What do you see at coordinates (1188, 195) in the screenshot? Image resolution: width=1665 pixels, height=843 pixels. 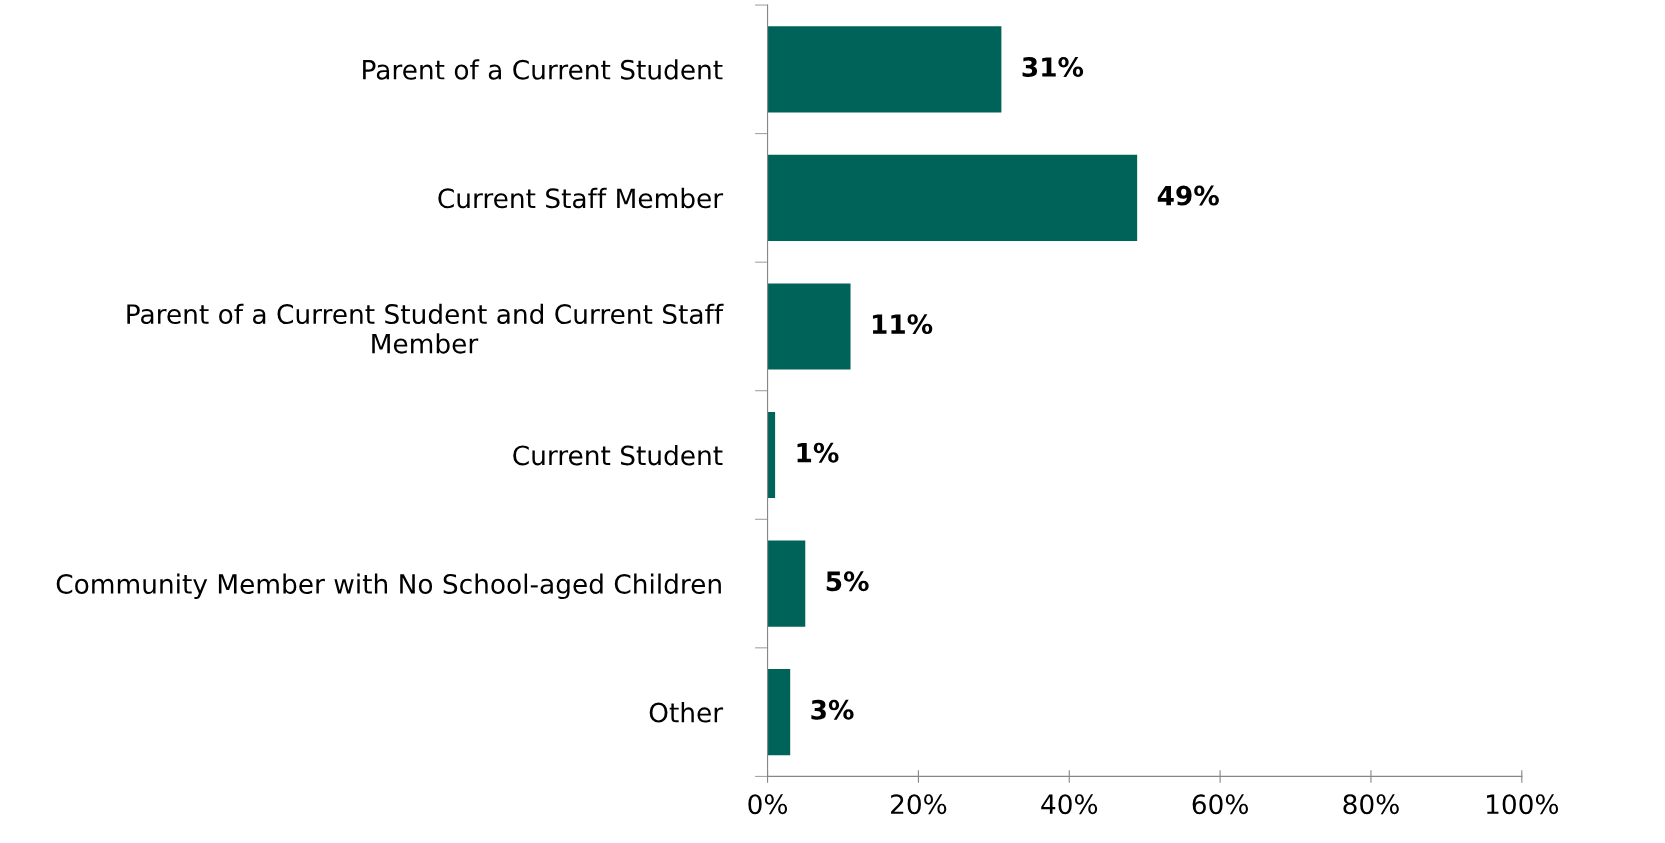 I see `data-label: 49%` at bounding box center [1188, 195].